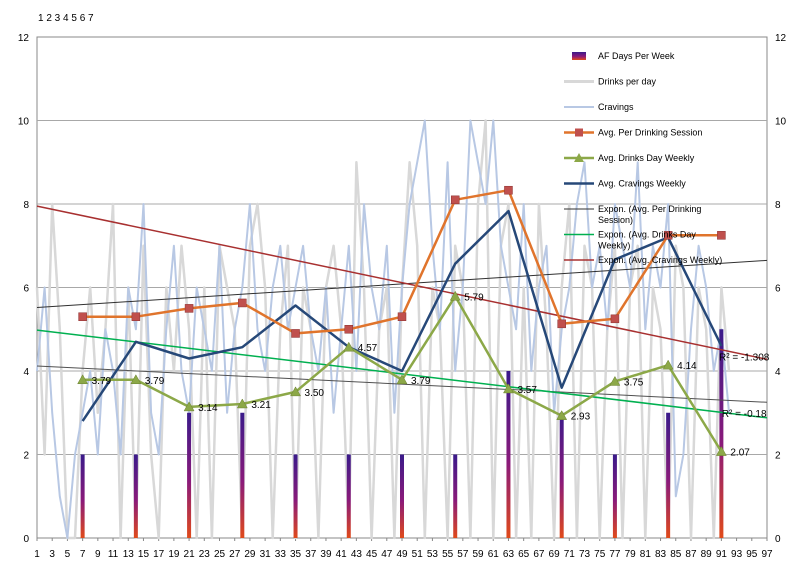 The width and height of the screenshot is (799, 567). What do you see at coordinates (315, 393) in the screenshot?
I see `data-label-drinks-weekly-35: 3.50` at bounding box center [315, 393].